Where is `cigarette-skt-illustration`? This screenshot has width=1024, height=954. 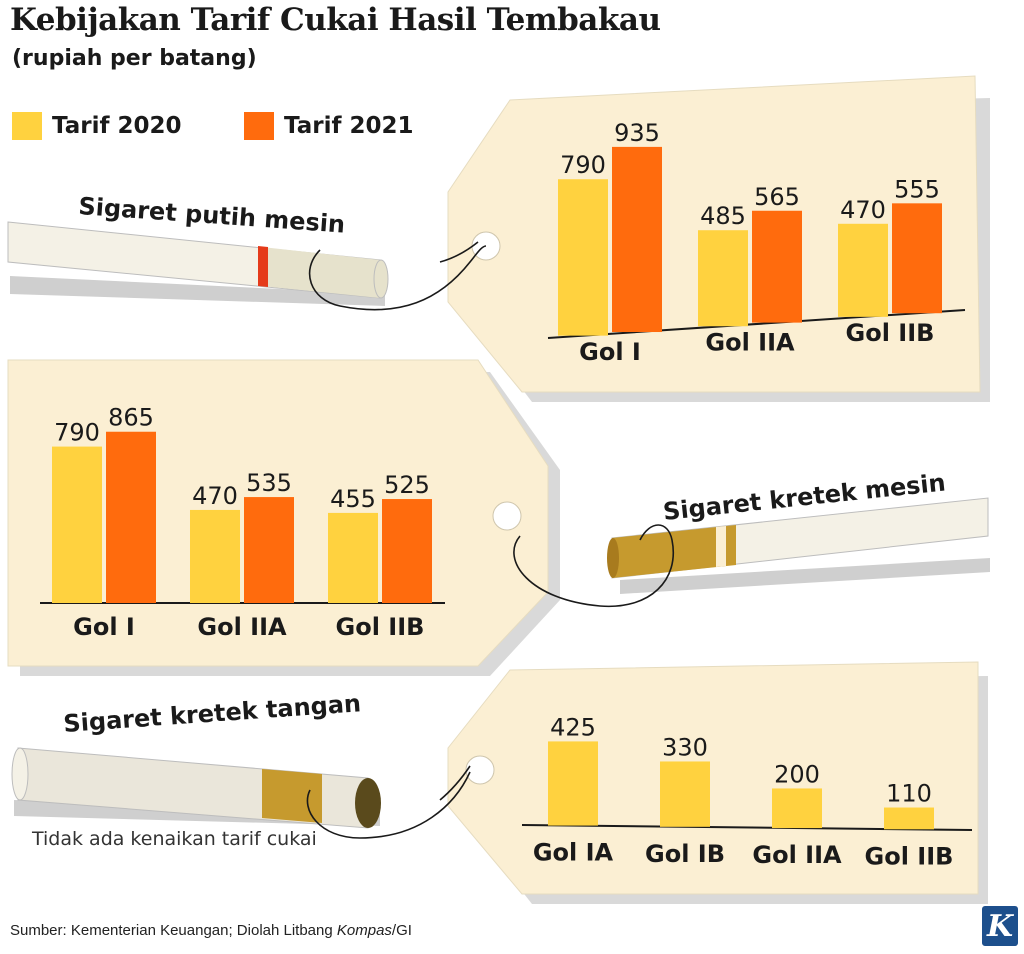
cigarette-skt-illustration is located at coordinates (196, 788).